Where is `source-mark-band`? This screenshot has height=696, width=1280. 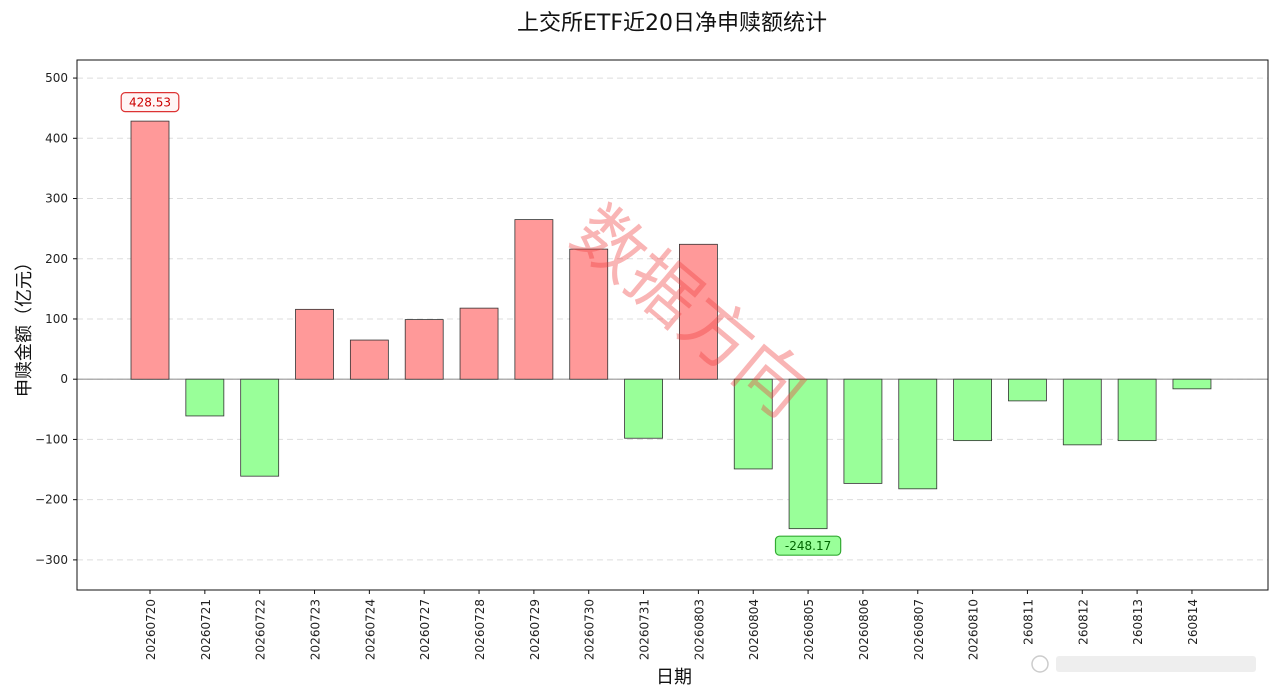
source-mark-band is located at coordinates (1156, 664).